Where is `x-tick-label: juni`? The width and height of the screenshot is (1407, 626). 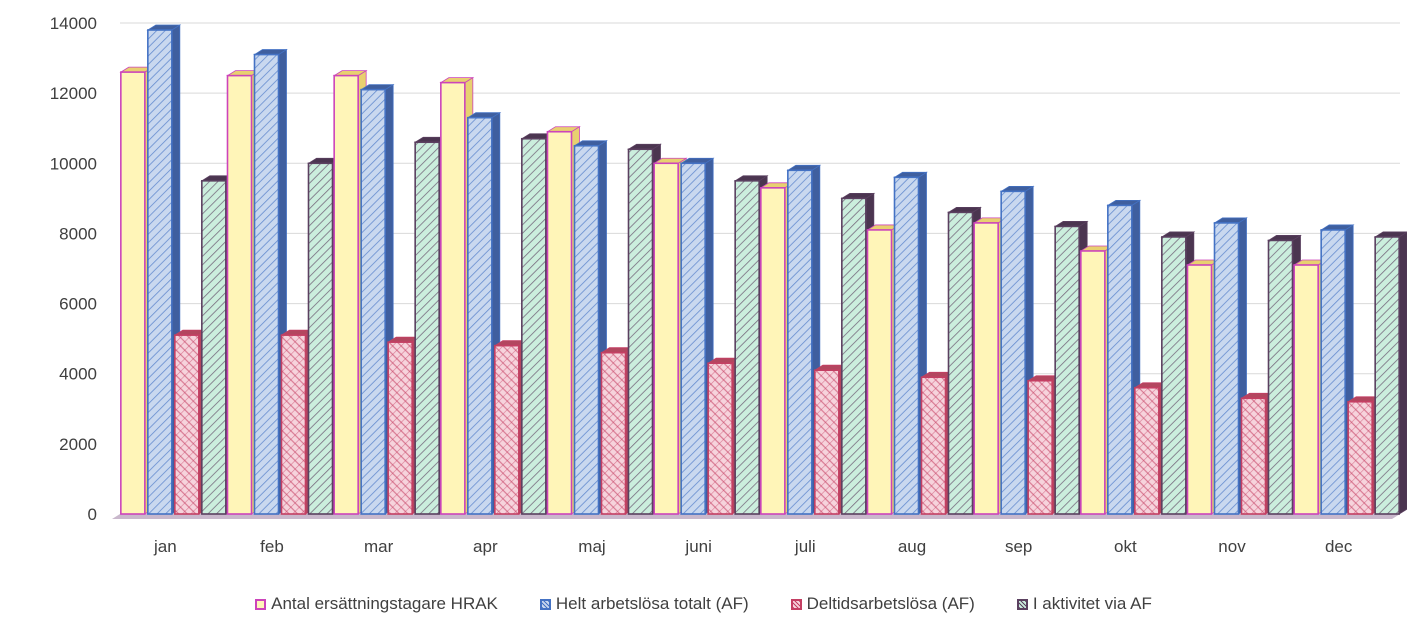 x-tick-label: juni is located at coordinates (697, 546).